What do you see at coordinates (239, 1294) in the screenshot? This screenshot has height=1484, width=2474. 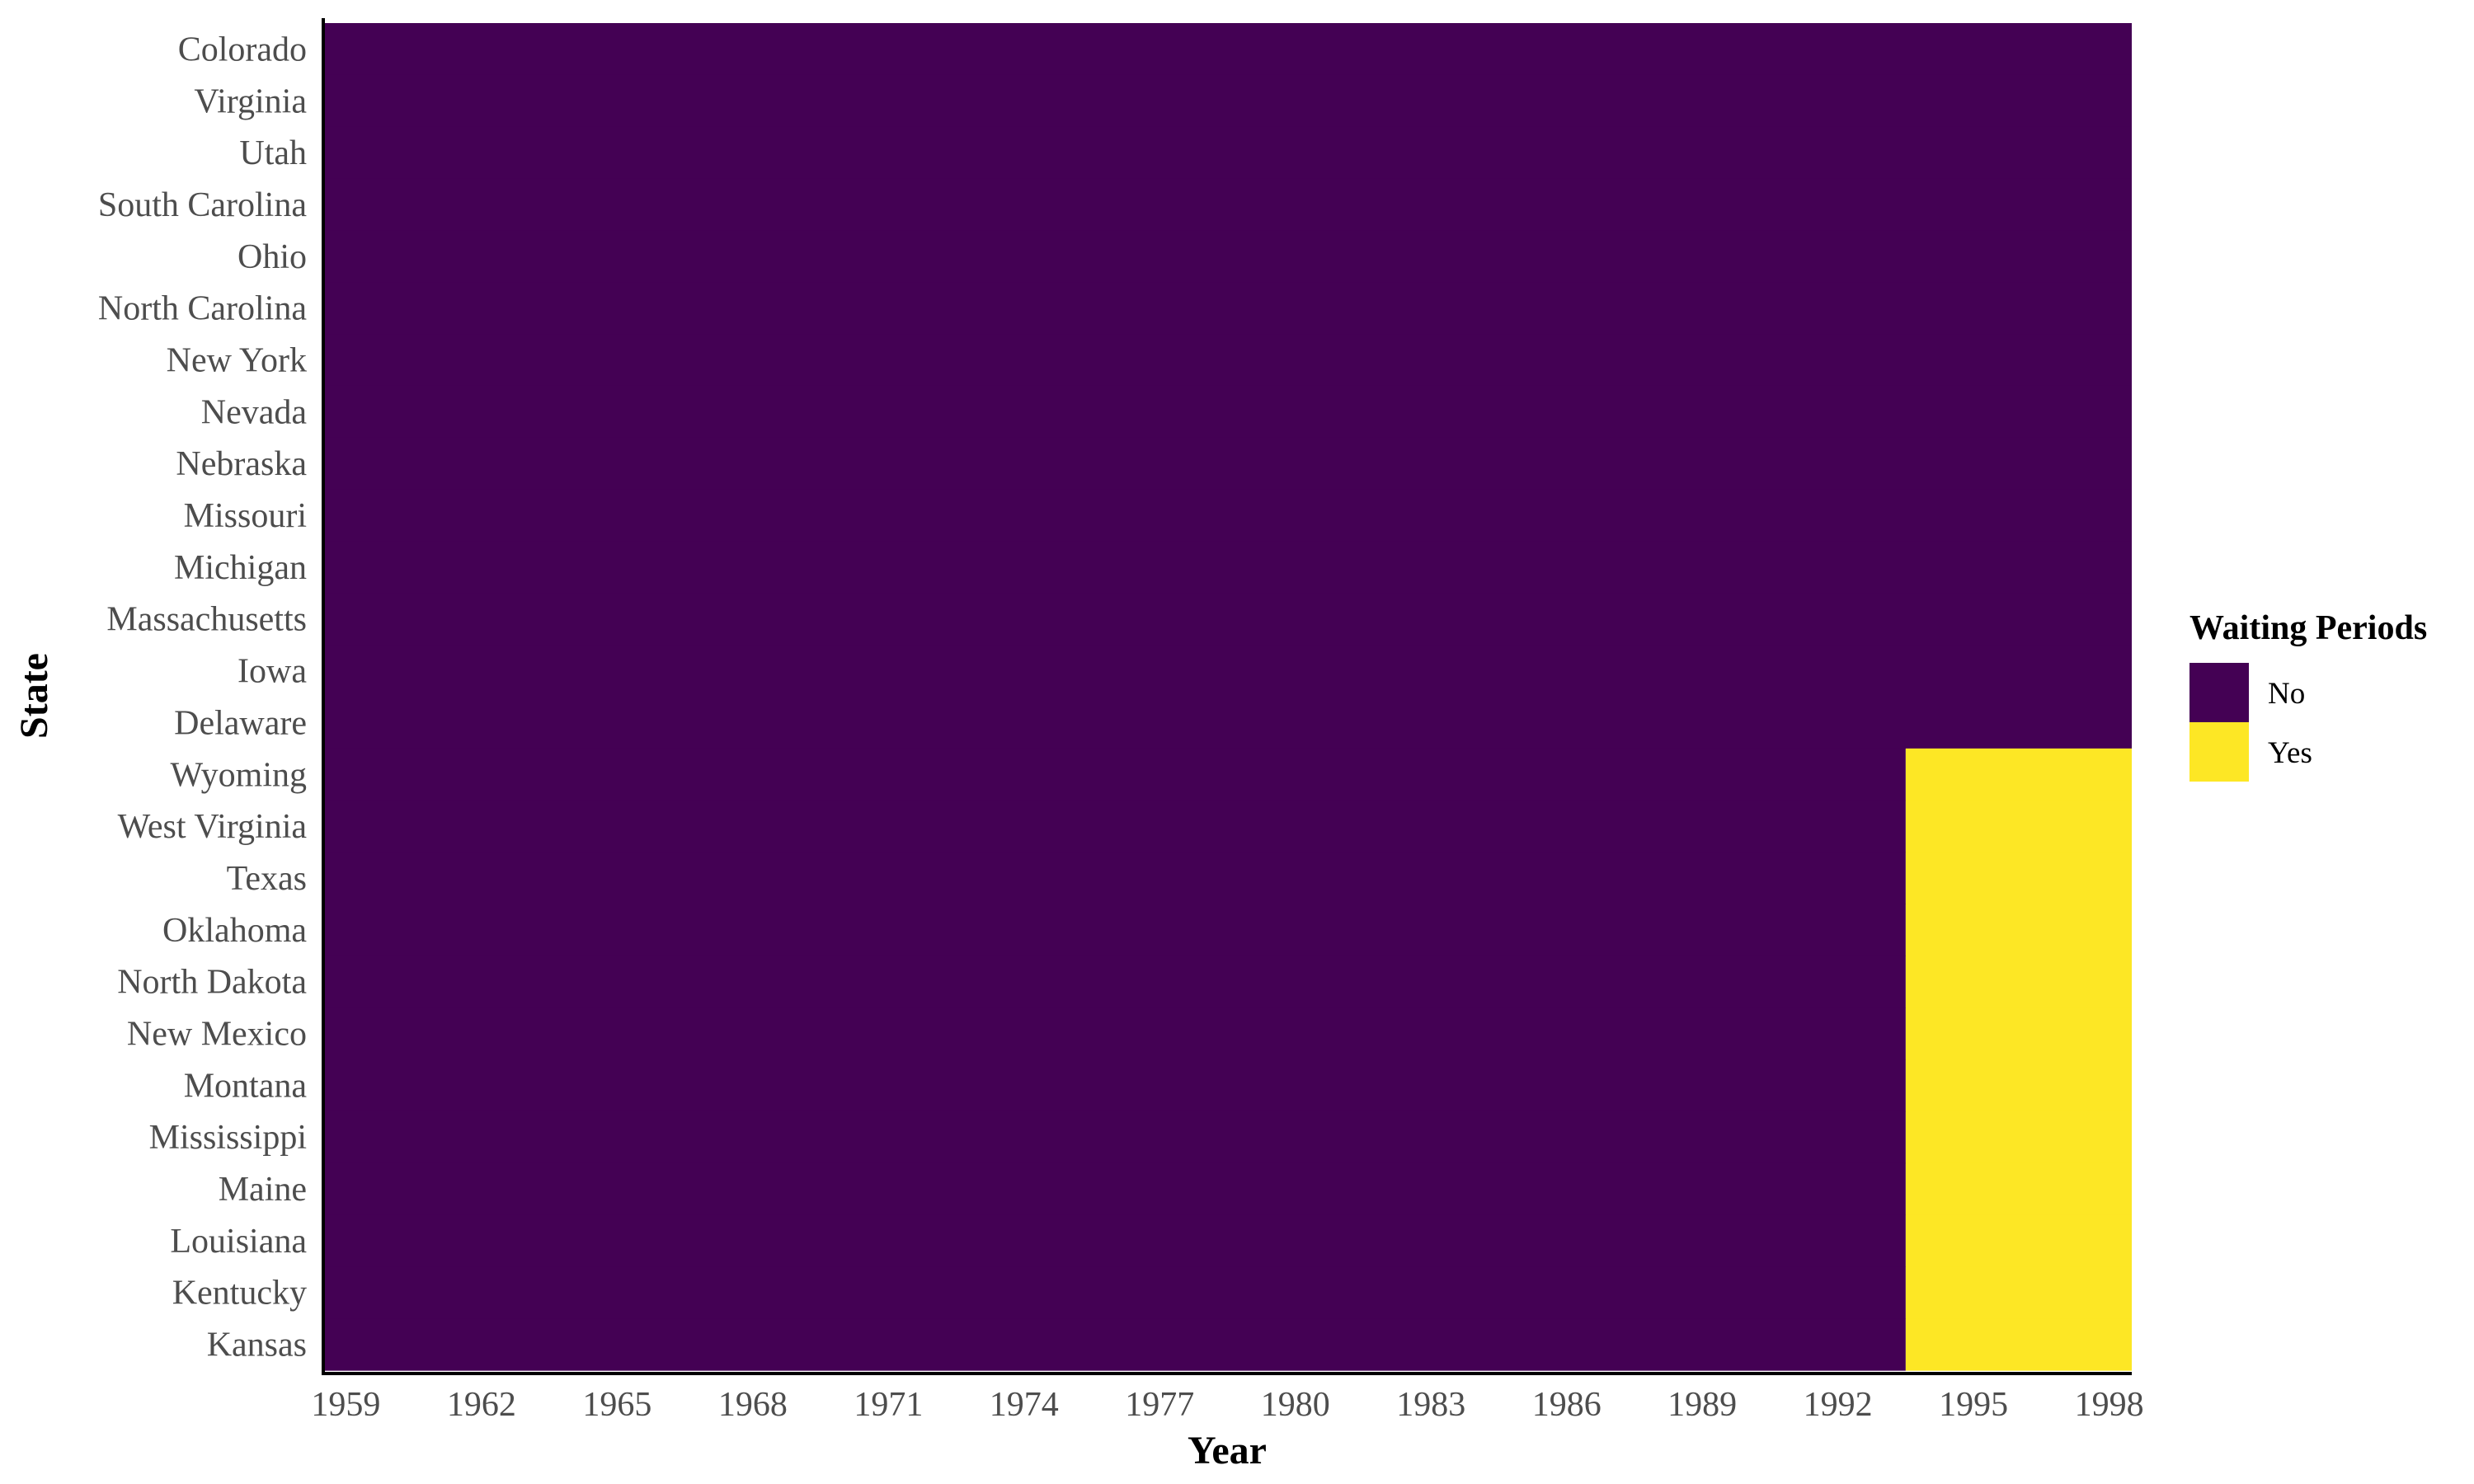 I see `y-tick-label: Kentucky` at bounding box center [239, 1294].